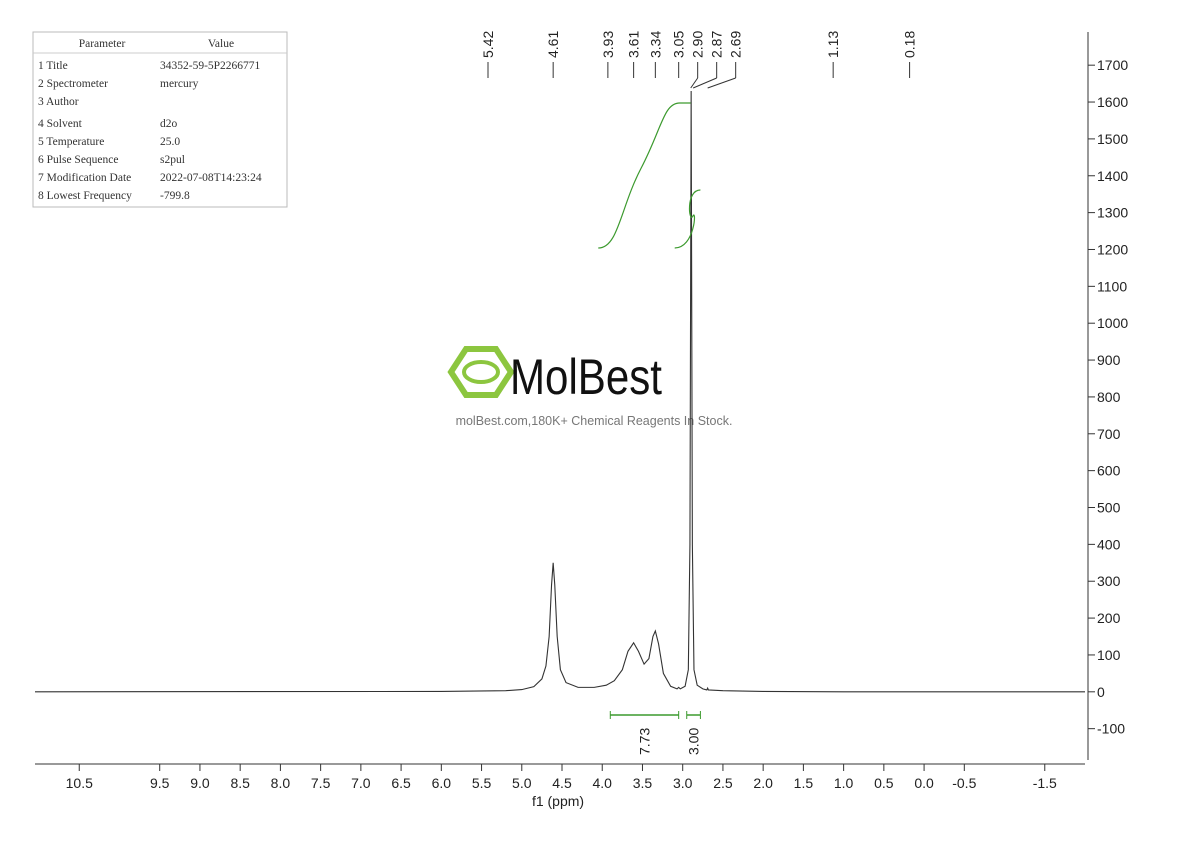 The width and height of the screenshot is (1190, 846). I want to click on table-cell: 34352-59-5P2266771, so click(210, 66).